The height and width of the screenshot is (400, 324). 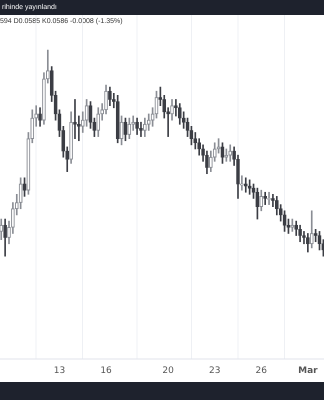 I want to click on x-tick-label: 26, so click(x=262, y=371).